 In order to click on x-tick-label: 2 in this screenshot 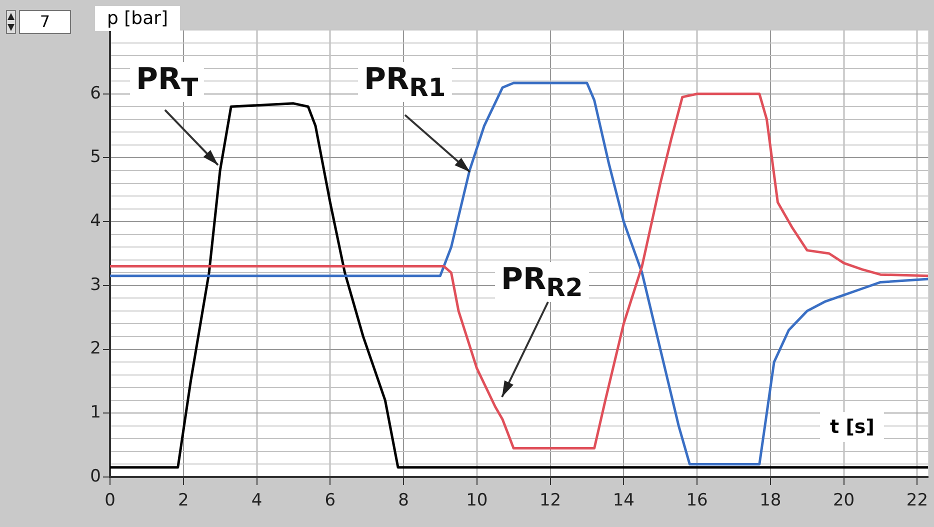, I will do `click(183, 500)`.